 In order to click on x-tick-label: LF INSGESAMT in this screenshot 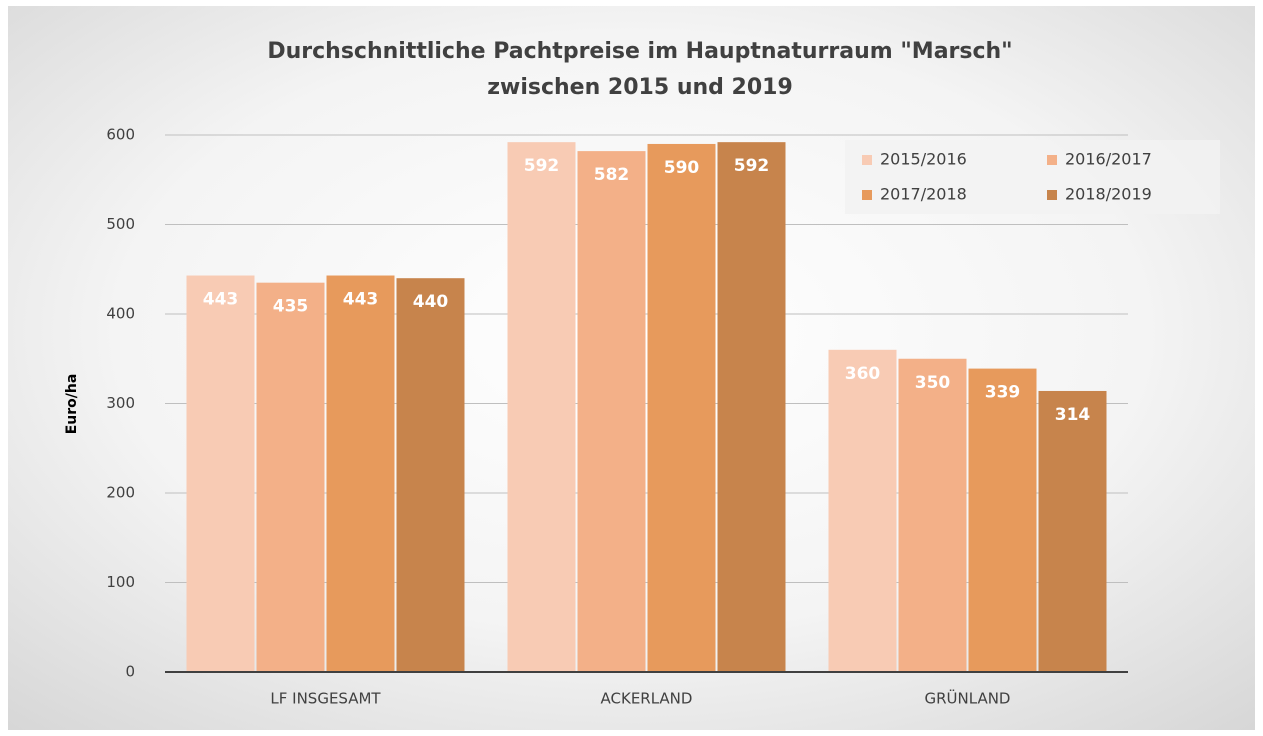, I will do `click(325, 699)`.